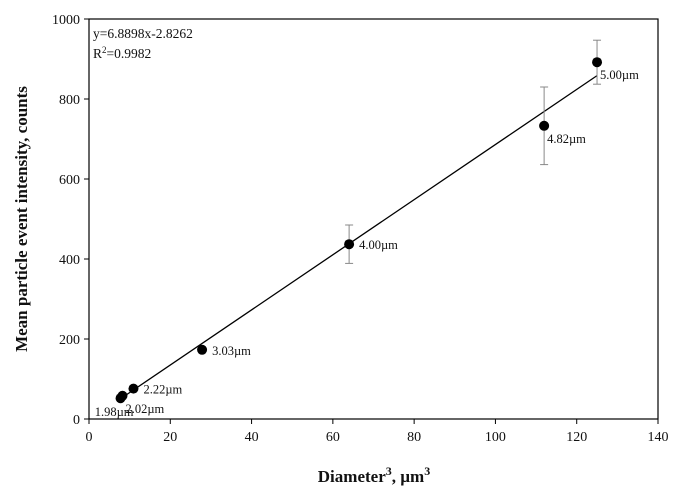 This screenshot has width=676, height=490. I want to click on data-point-label: 2.22µm, so click(162, 390).